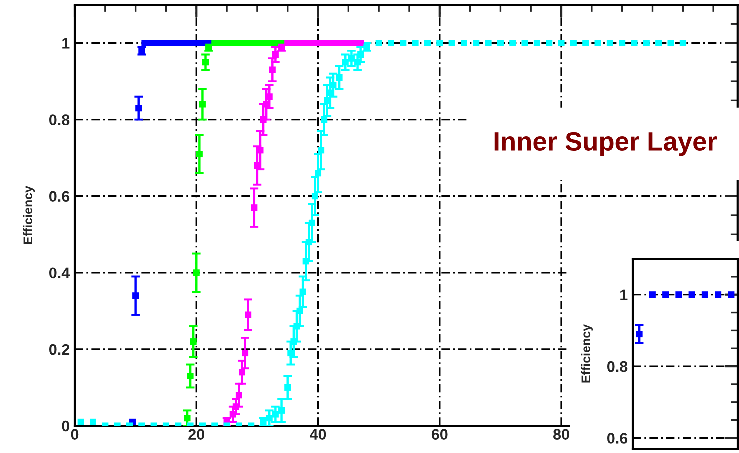 The image size is (739, 453). Describe the element at coordinates (60, 273) in the screenshot. I see `y-tick-label: 0.4` at that location.